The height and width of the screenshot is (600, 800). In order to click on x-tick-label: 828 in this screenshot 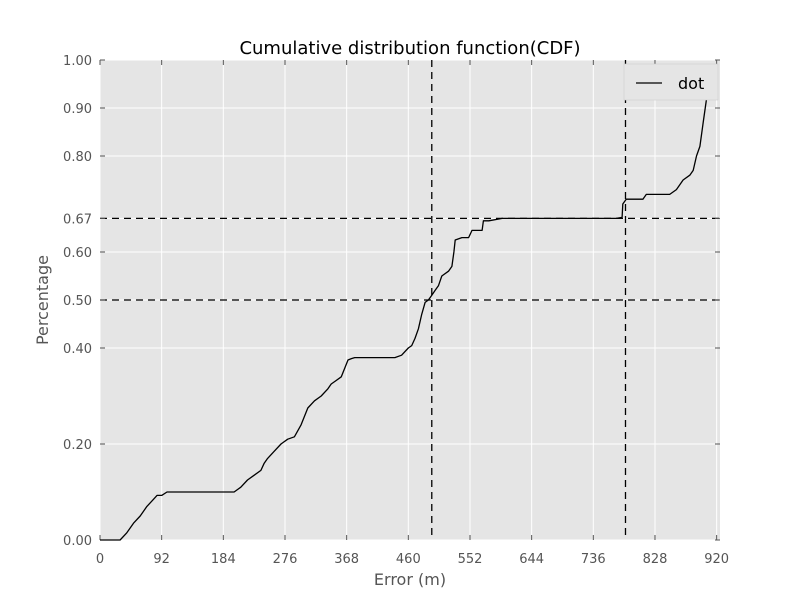, I will do `click(655, 559)`.